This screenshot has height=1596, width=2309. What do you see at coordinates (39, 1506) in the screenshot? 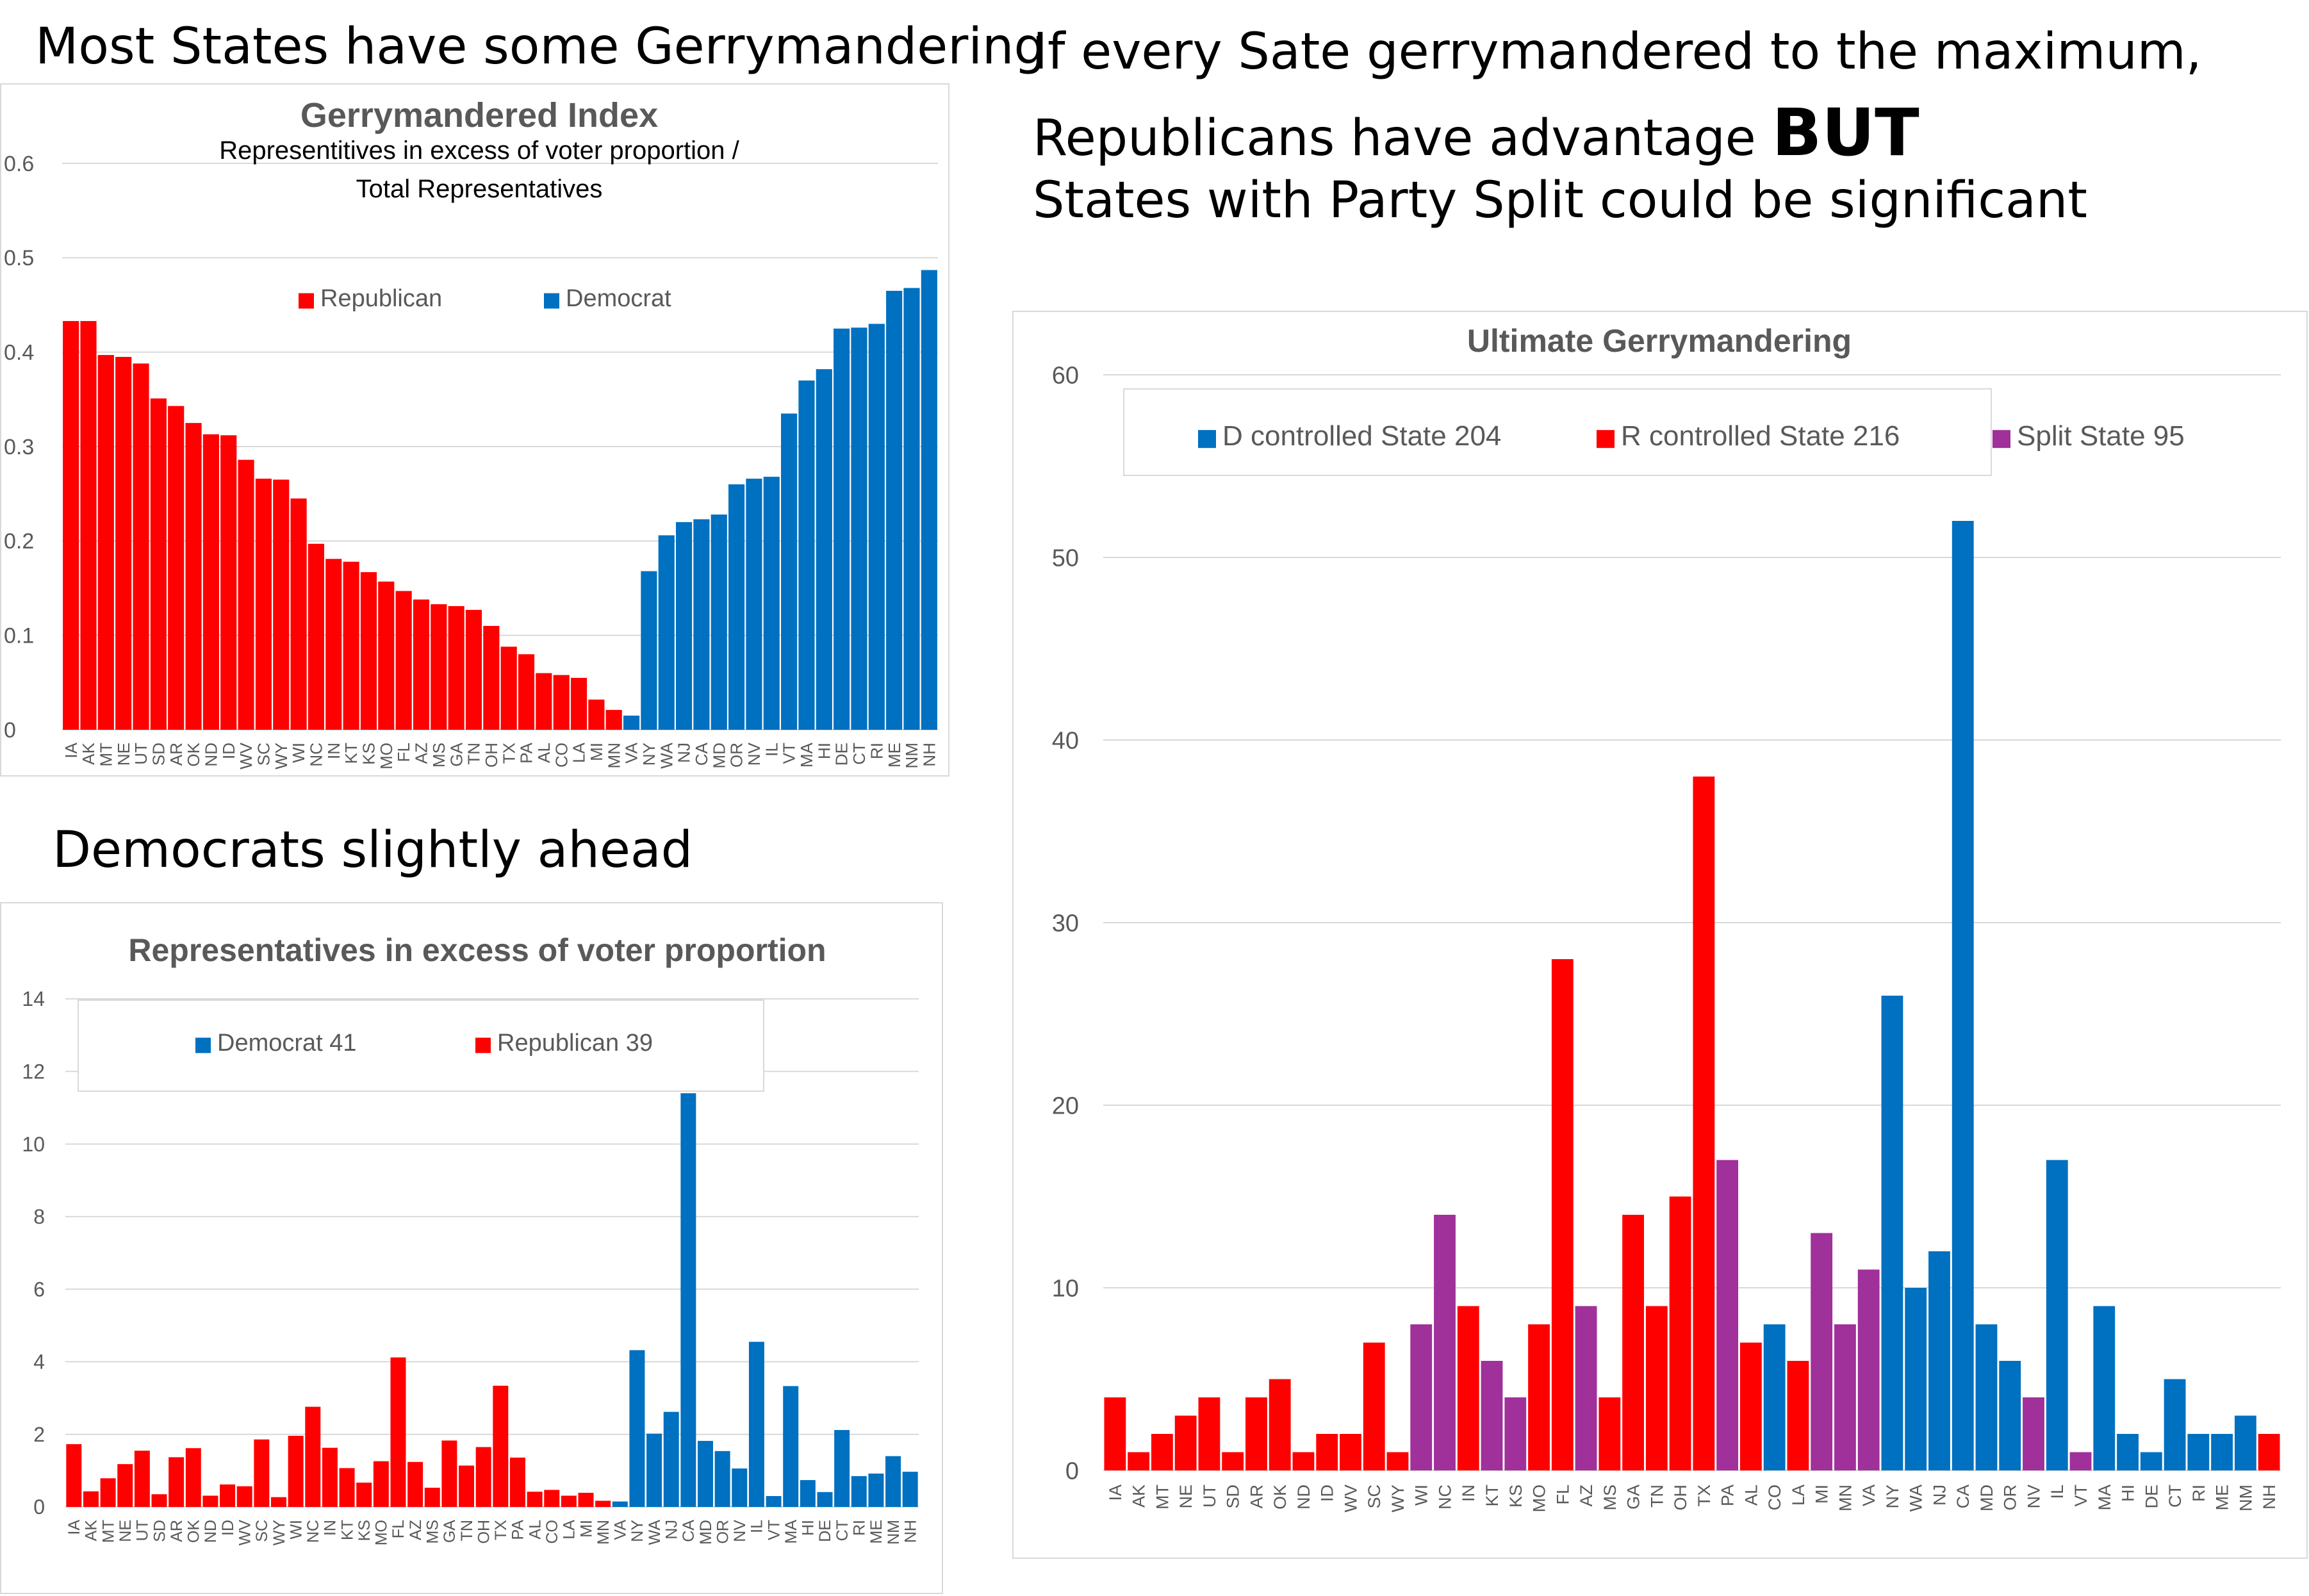
I see `y-tick-label: 0` at bounding box center [39, 1506].